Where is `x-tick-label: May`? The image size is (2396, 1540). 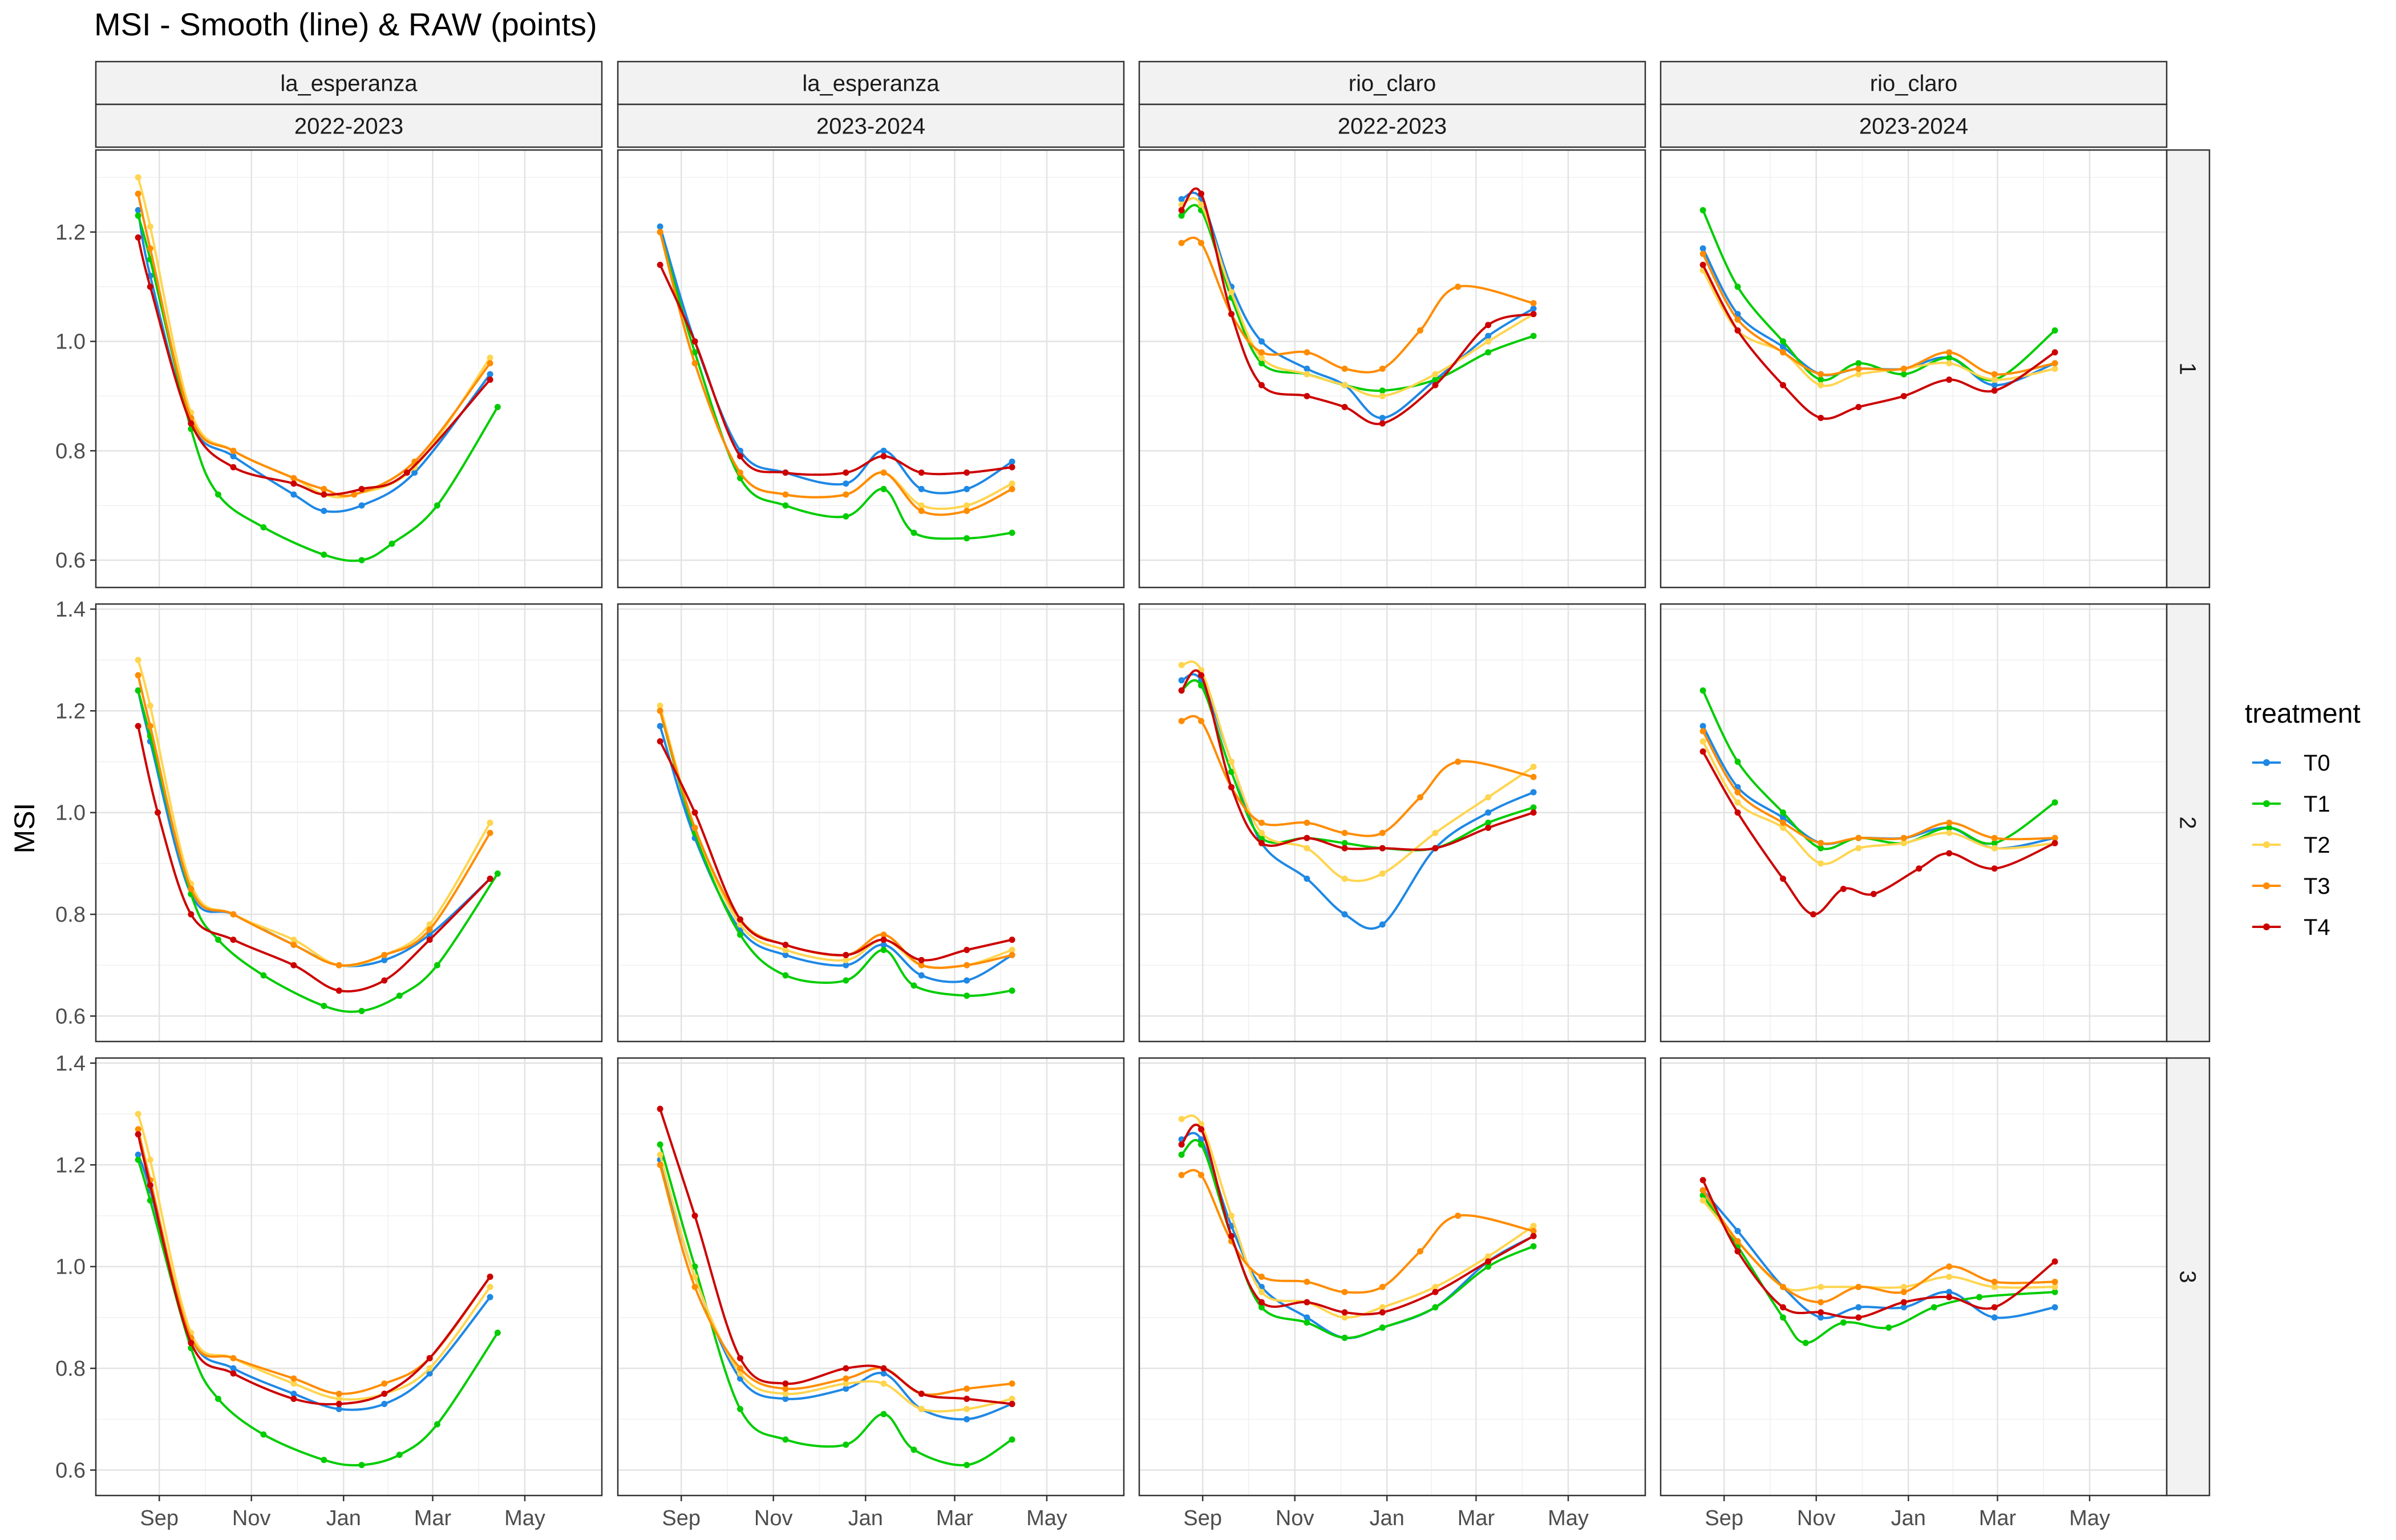
x-tick-label: May is located at coordinates (2089, 1518).